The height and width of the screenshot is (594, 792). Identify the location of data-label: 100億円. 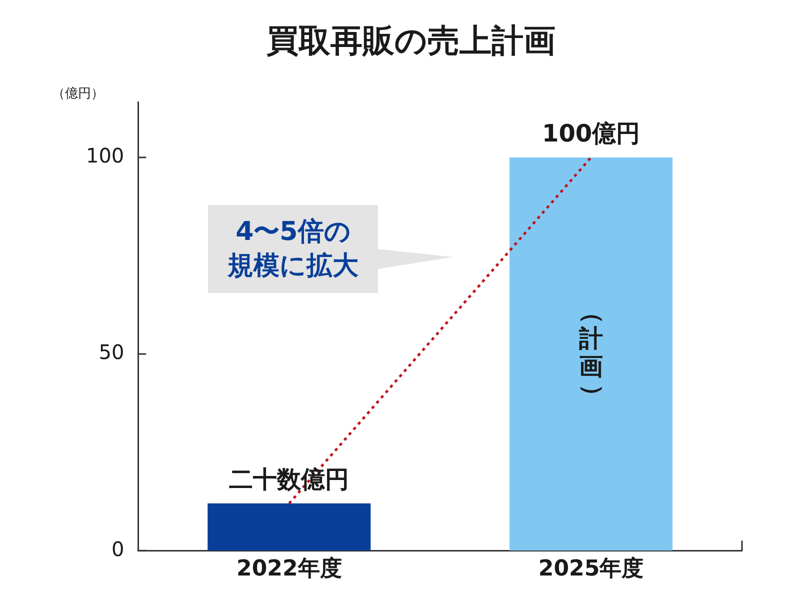
(591, 134).